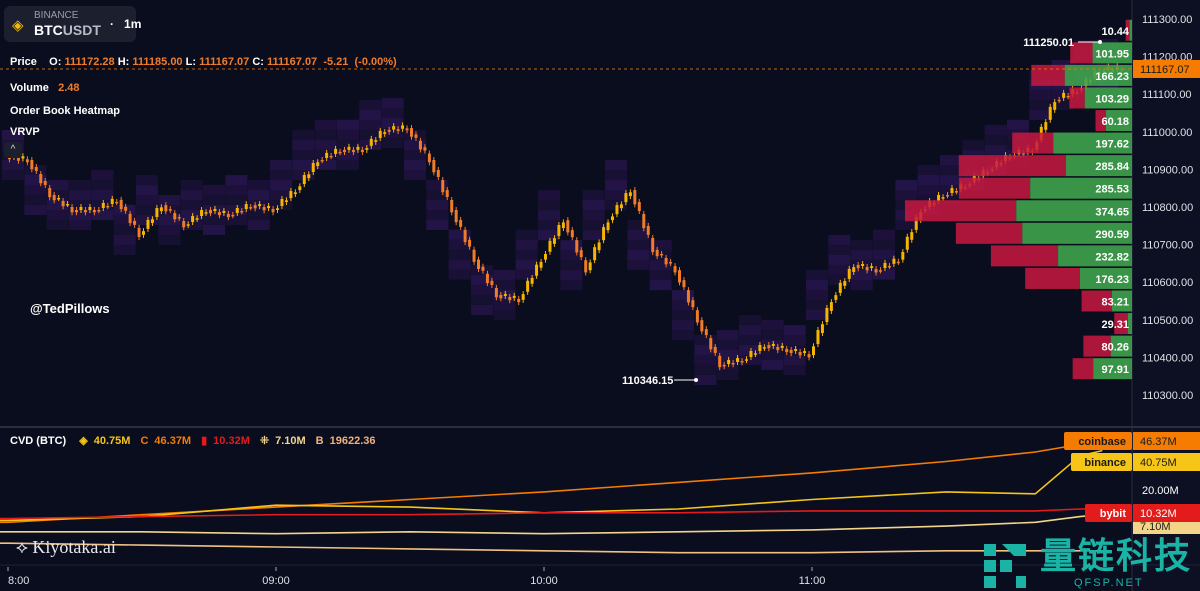 This screenshot has width=1200, height=591. What do you see at coordinates (1005, 566) in the screenshot?
I see `watermark-logo-icon` at bounding box center [1005, 566].